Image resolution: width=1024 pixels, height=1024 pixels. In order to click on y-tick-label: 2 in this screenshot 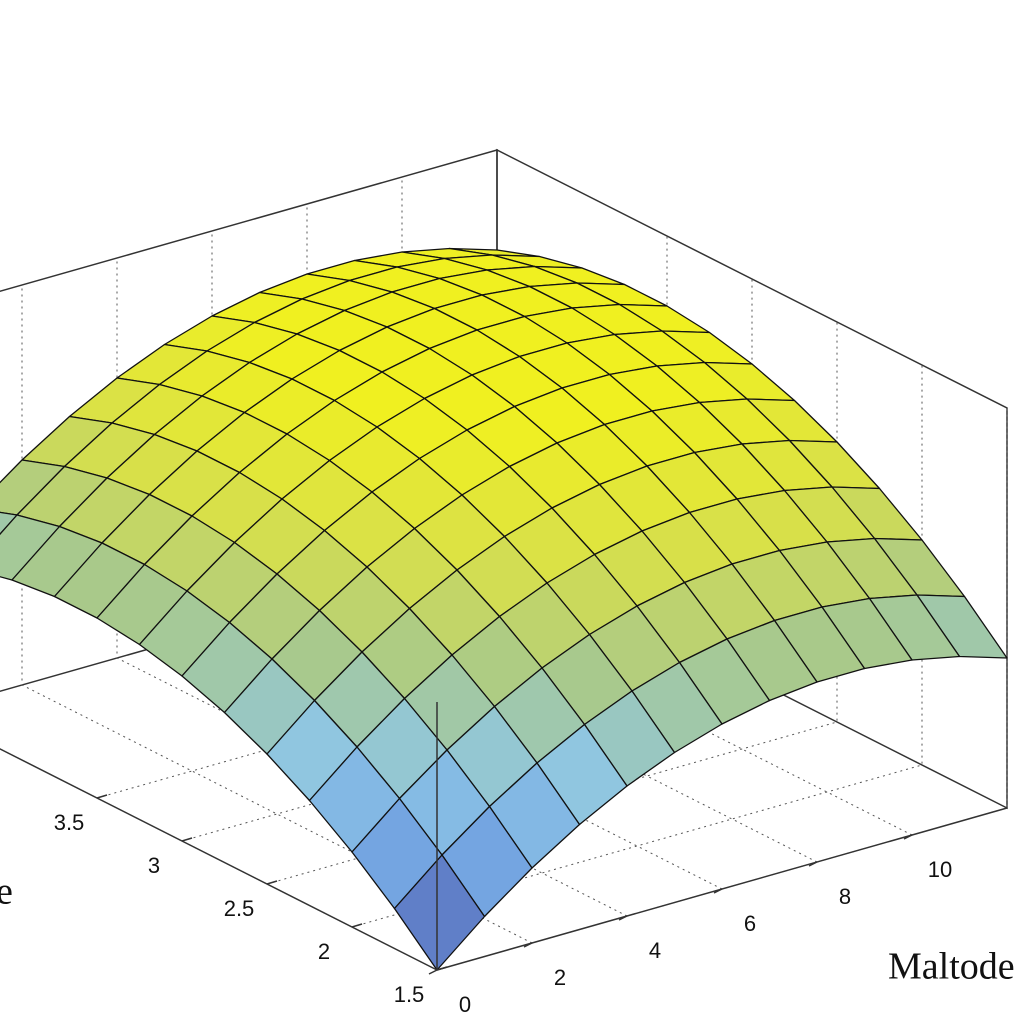, I will do `click(324, 951)`.